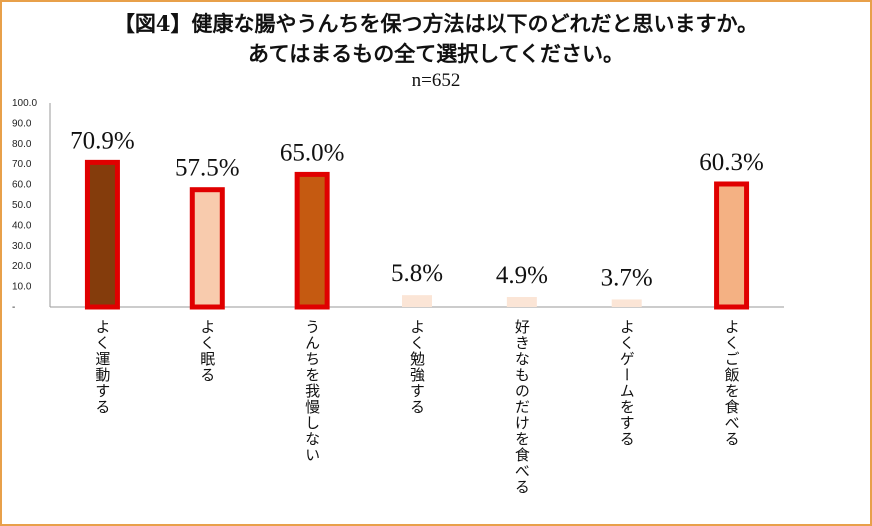  Describe the element at coordinates (22, 144) in the screenshot. I see `y-tick-label: 80.0` at that location.